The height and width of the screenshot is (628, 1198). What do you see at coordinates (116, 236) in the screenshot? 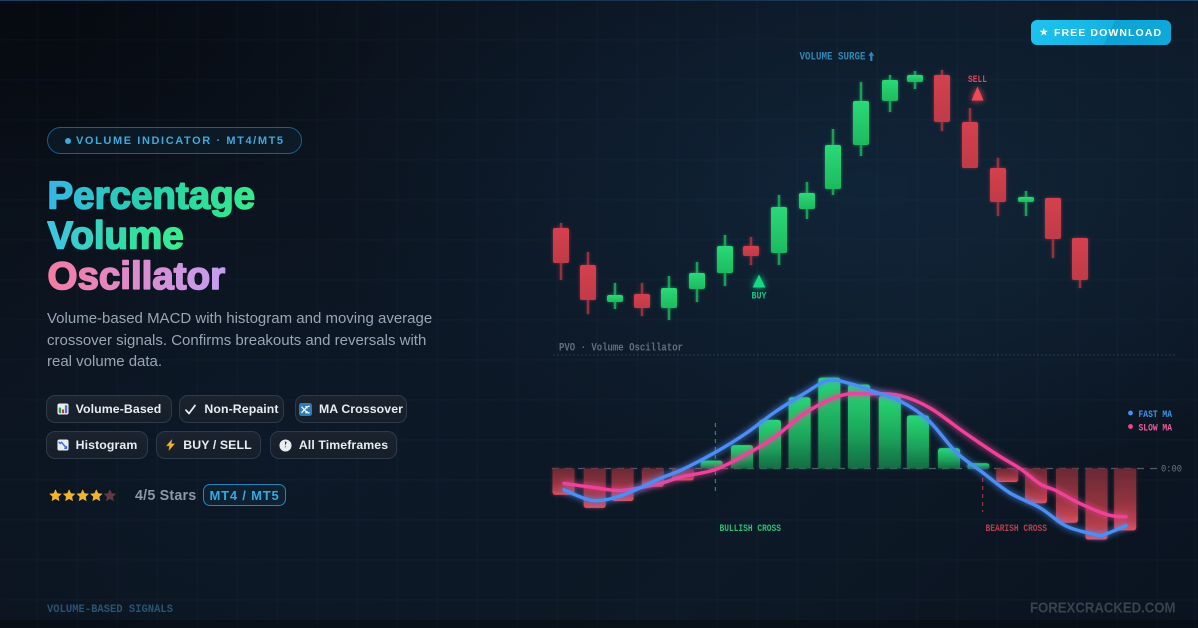
I see `svg-text: Volume` at bounding box center [116, 236].